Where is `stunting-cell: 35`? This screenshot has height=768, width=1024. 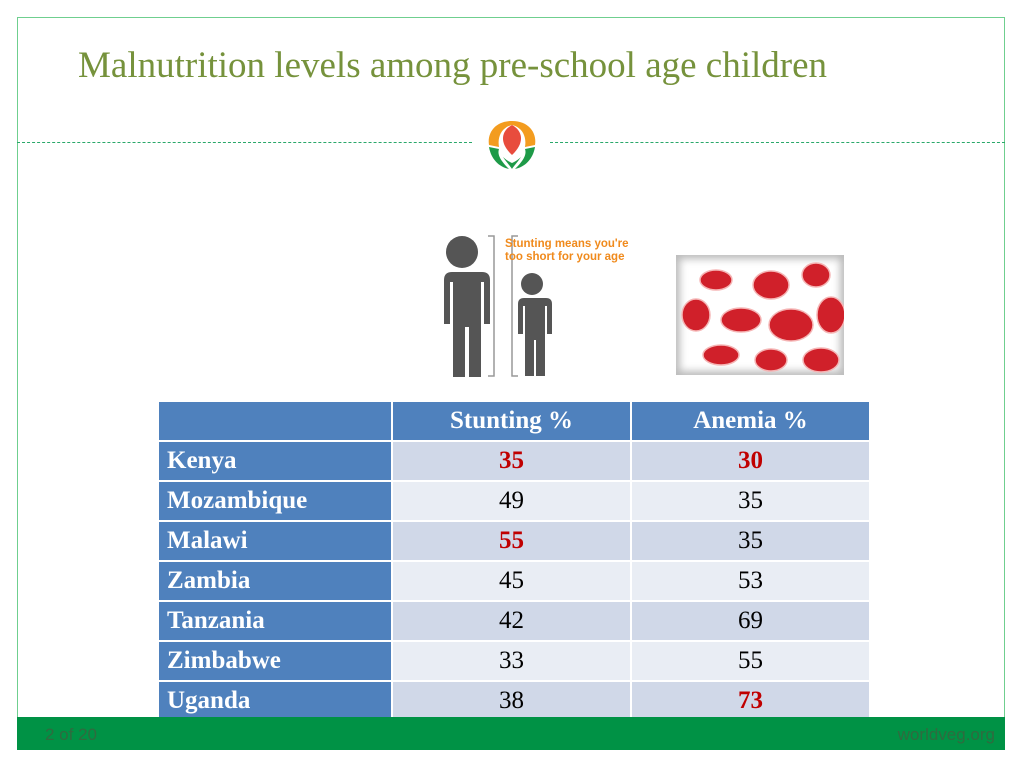 stunting-cell: 35 is located at coordinates (511, 461).